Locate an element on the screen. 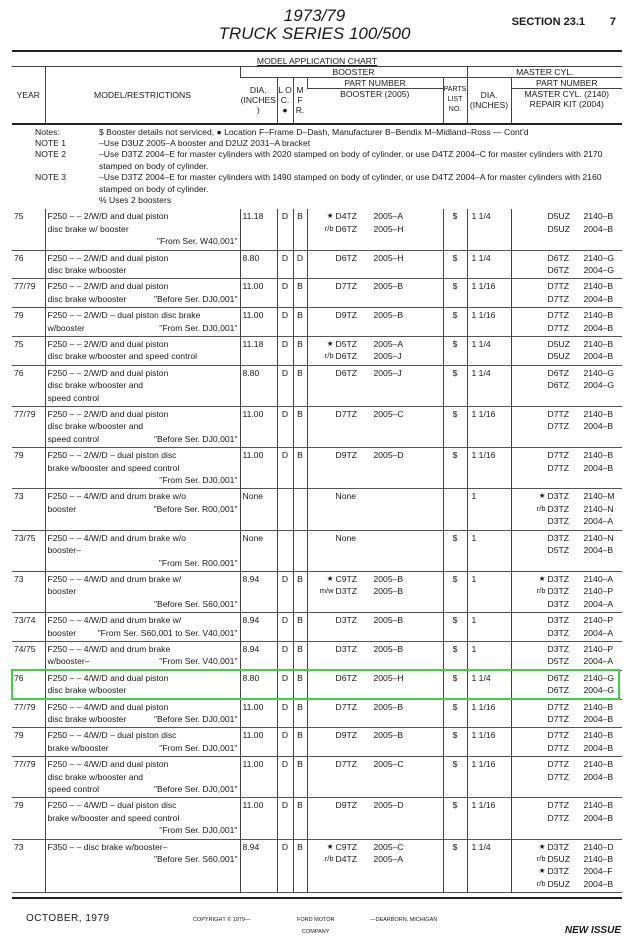  header-rule is located at coordinates (317, 123).